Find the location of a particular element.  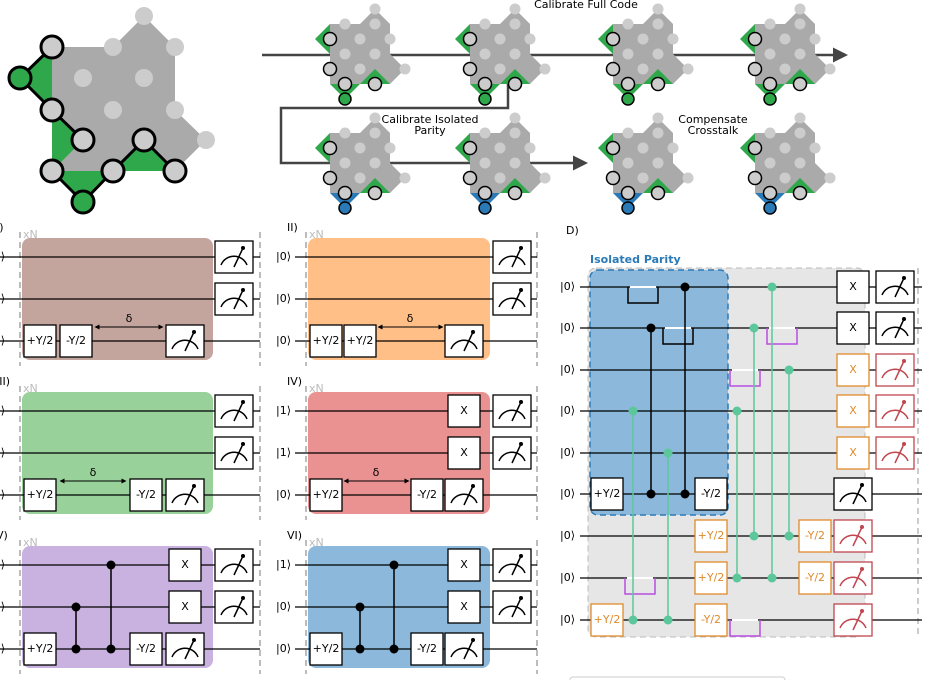

ket: |1⟩ is located at coordinates (283, 452).